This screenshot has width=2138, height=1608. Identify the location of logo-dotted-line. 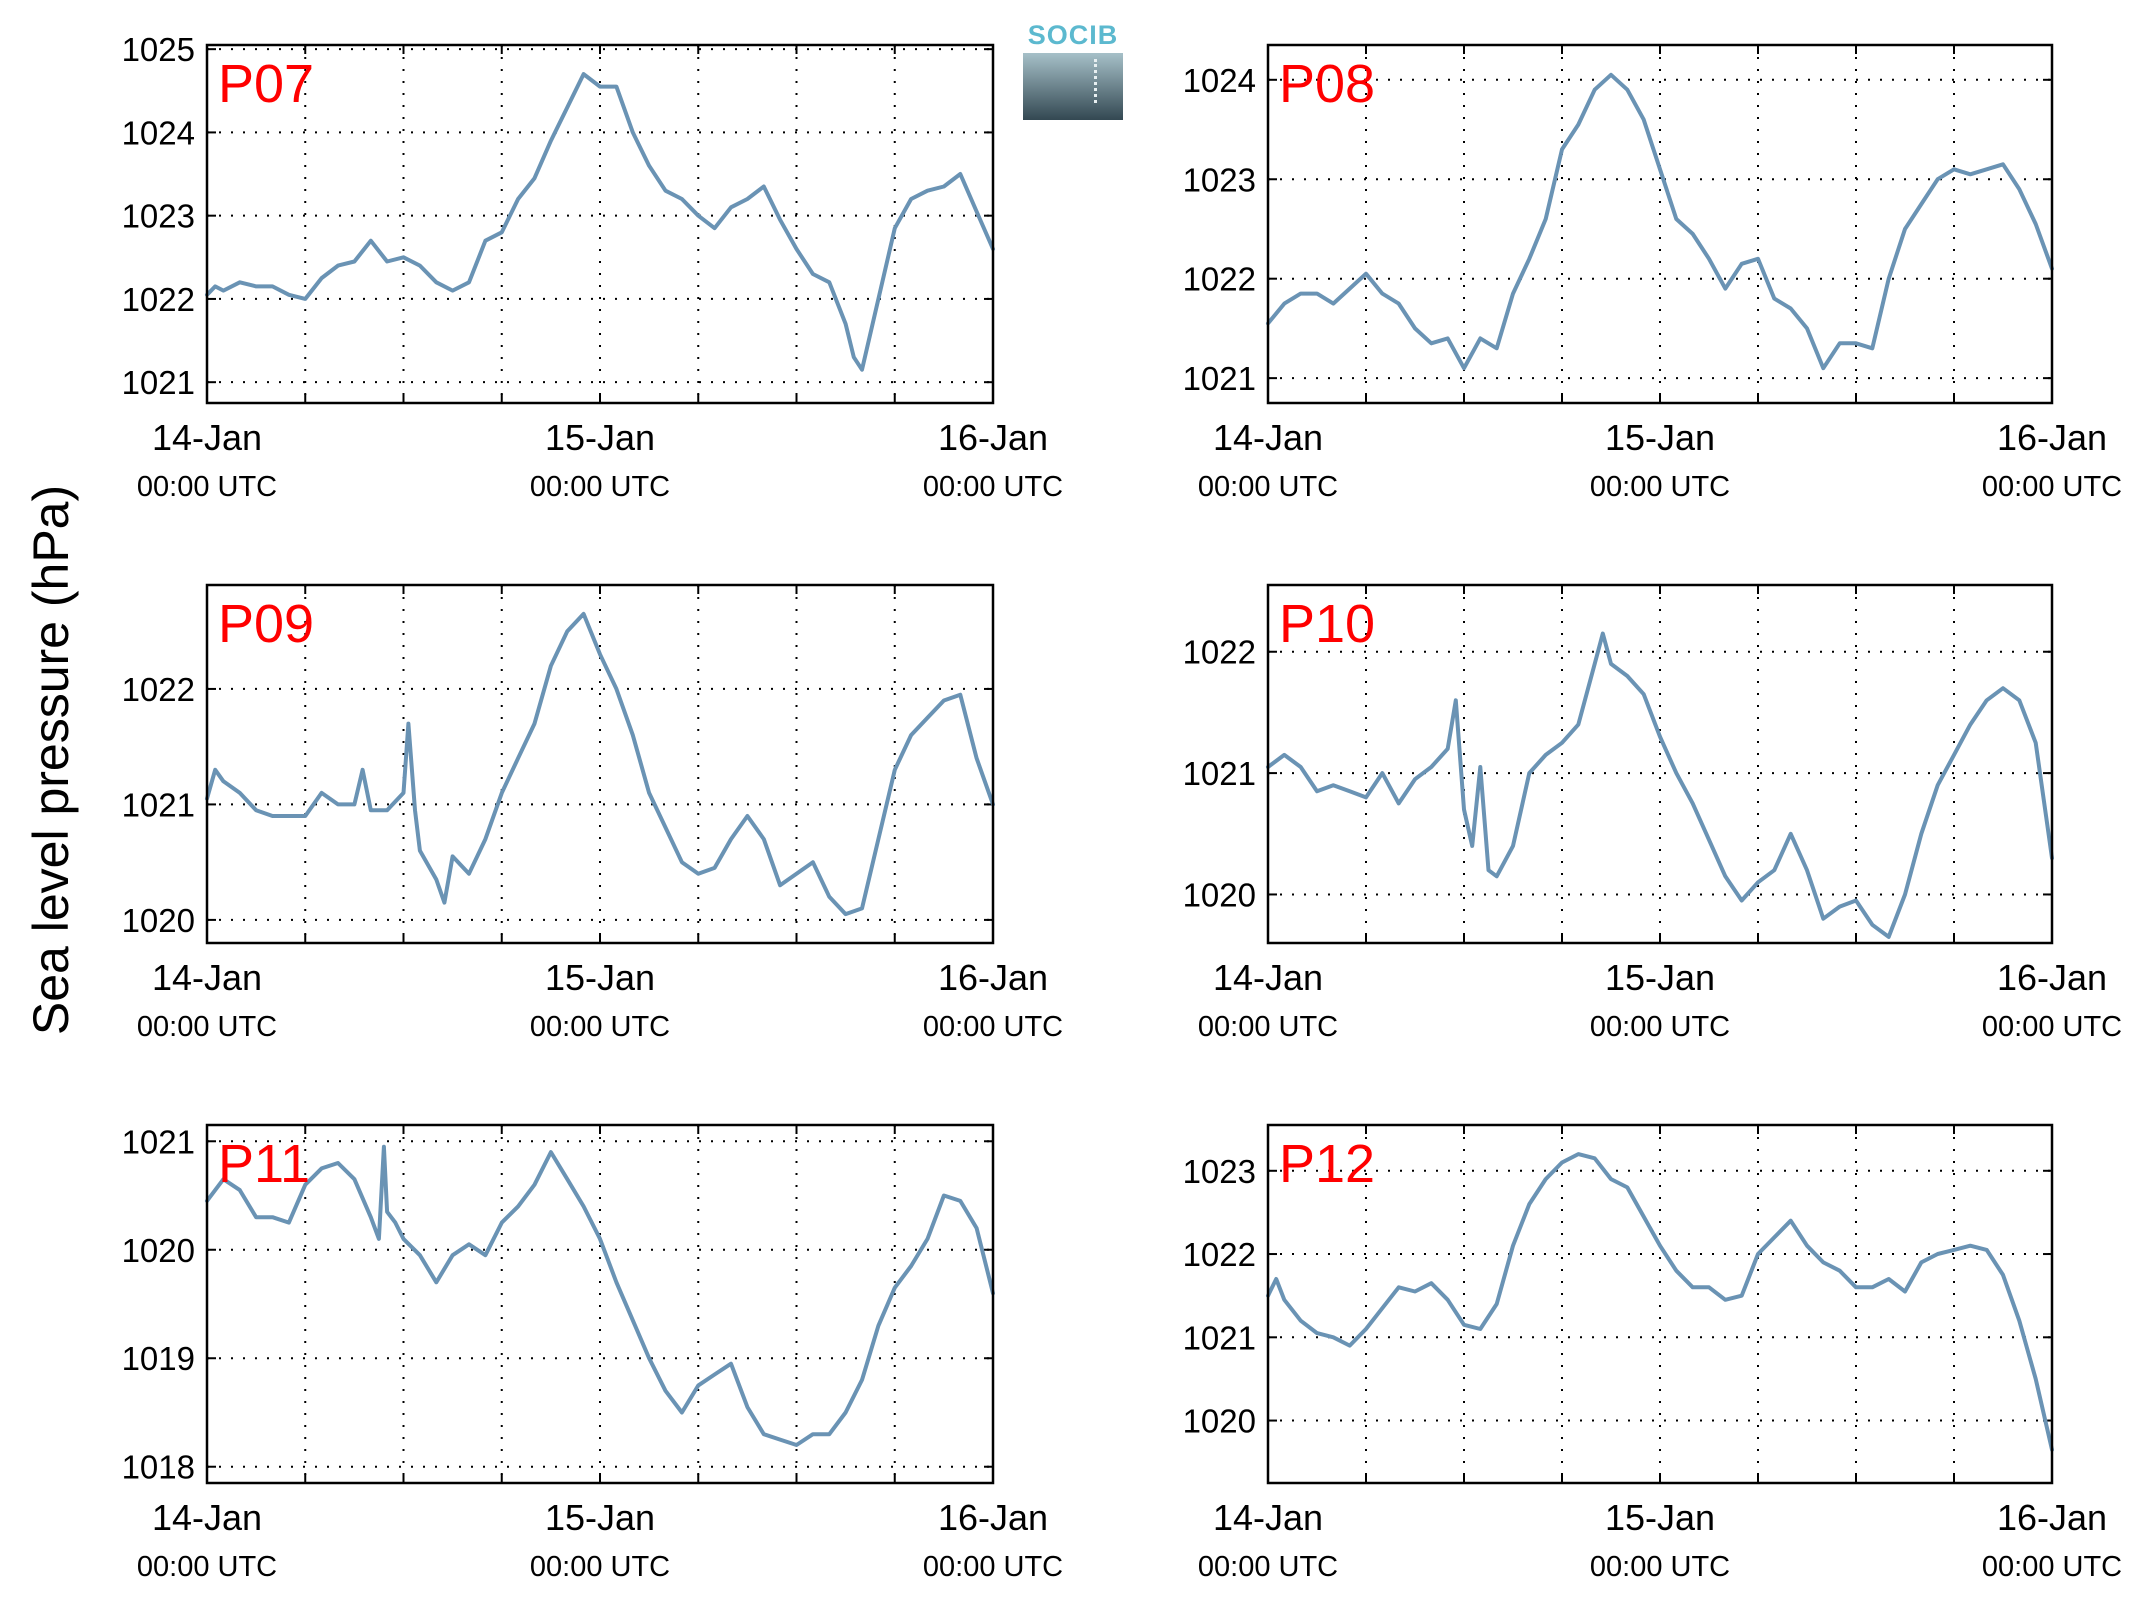
(1095, 81).